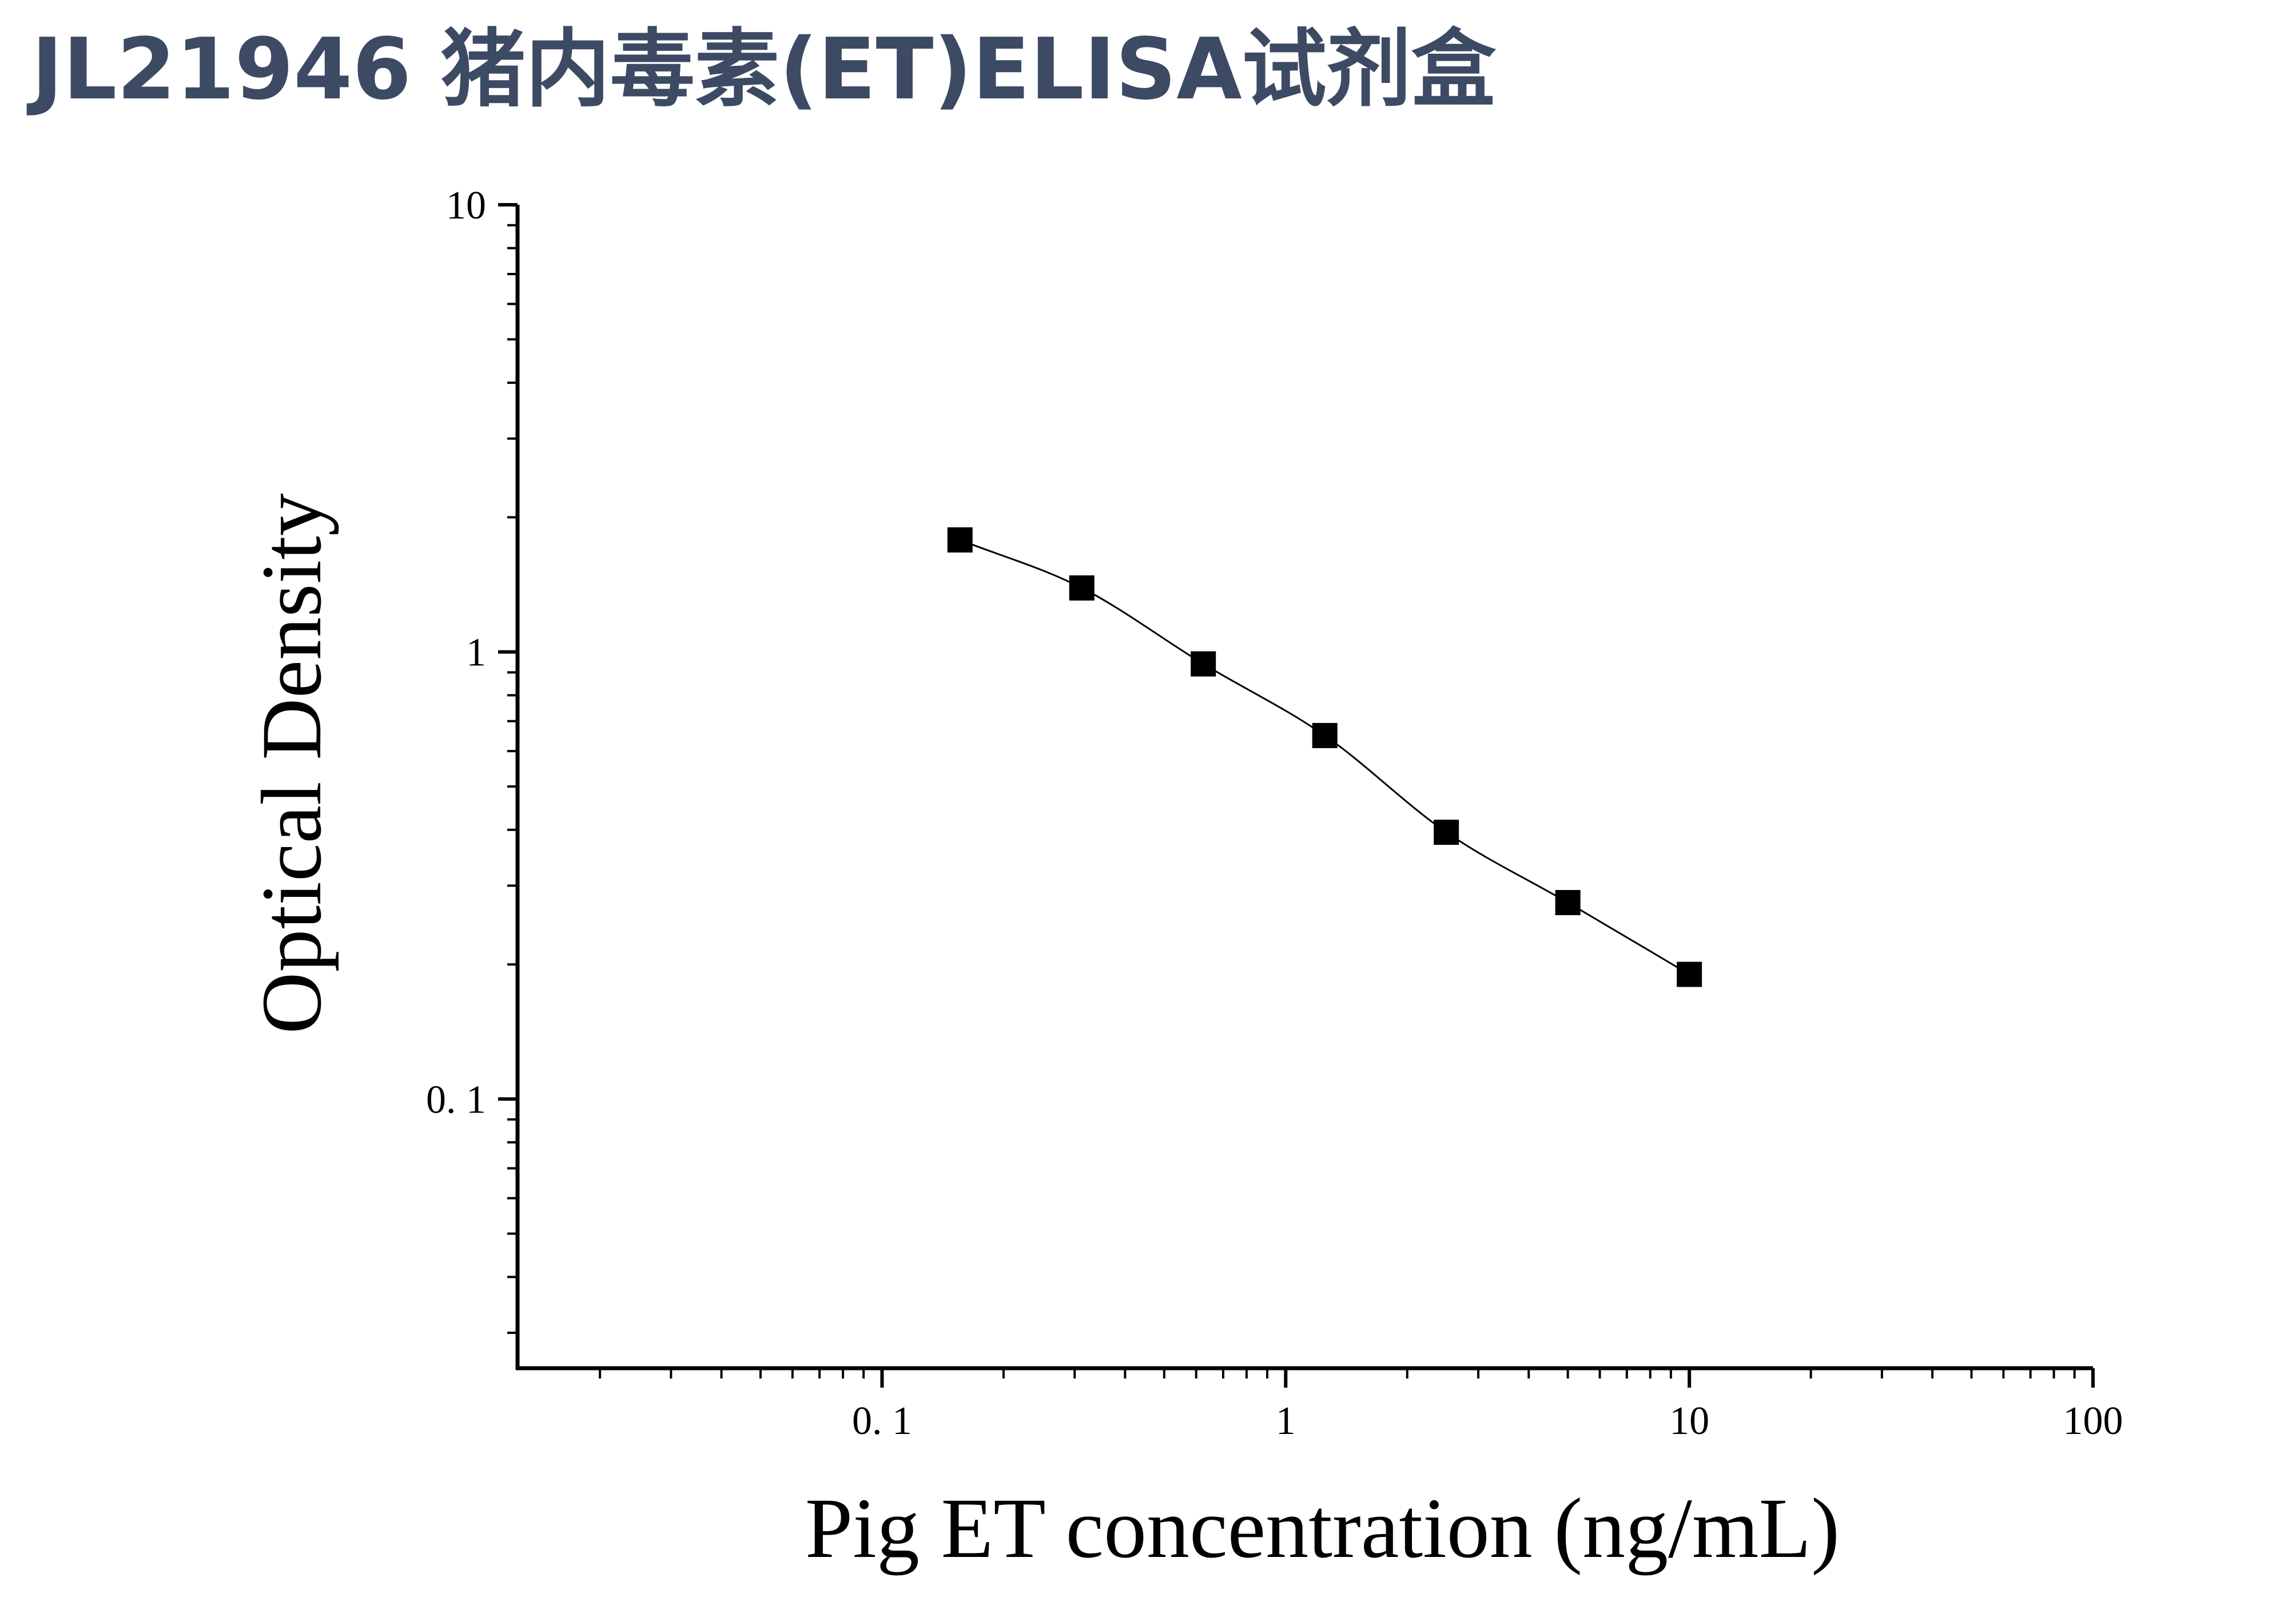  Describe the element at coordinates (508, 768) in the screenshot. I see `y-axis-ticks` at that location.